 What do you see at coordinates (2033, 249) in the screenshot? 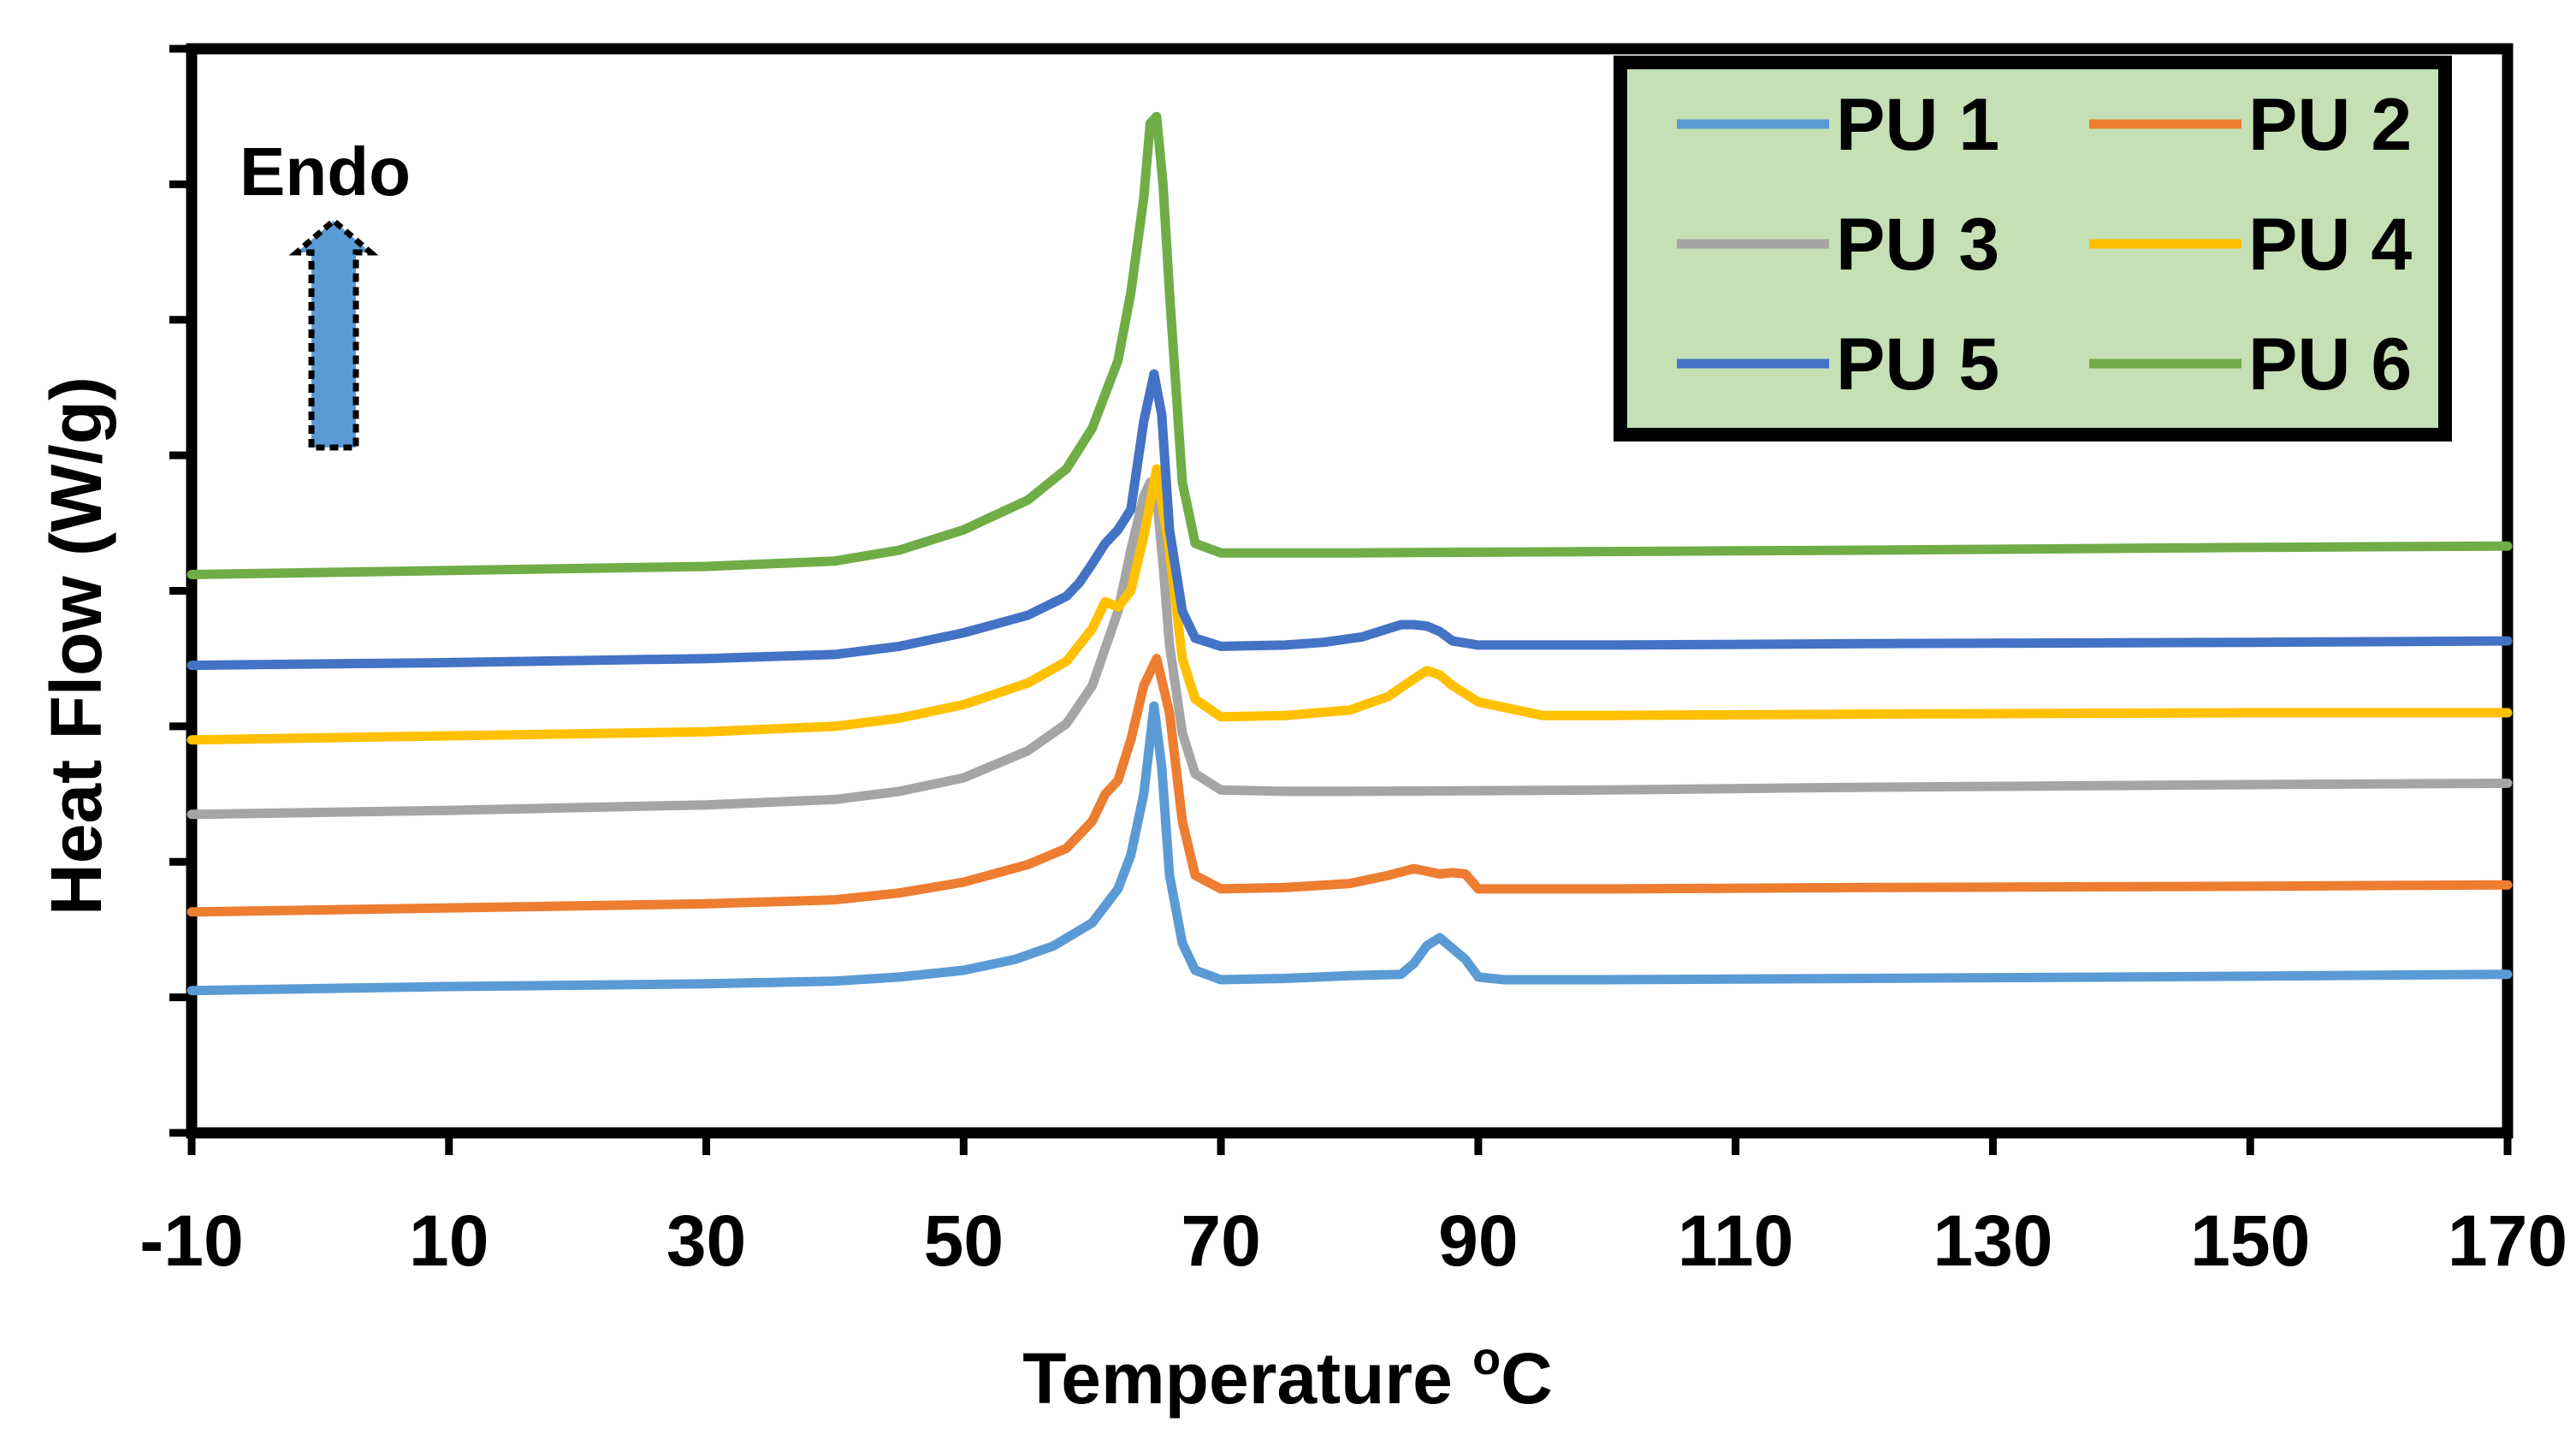
I see `legend: PU 1 PU 2 PU 3 PU 4 PU 5 PU 6` at bounding box center [2033, 249].